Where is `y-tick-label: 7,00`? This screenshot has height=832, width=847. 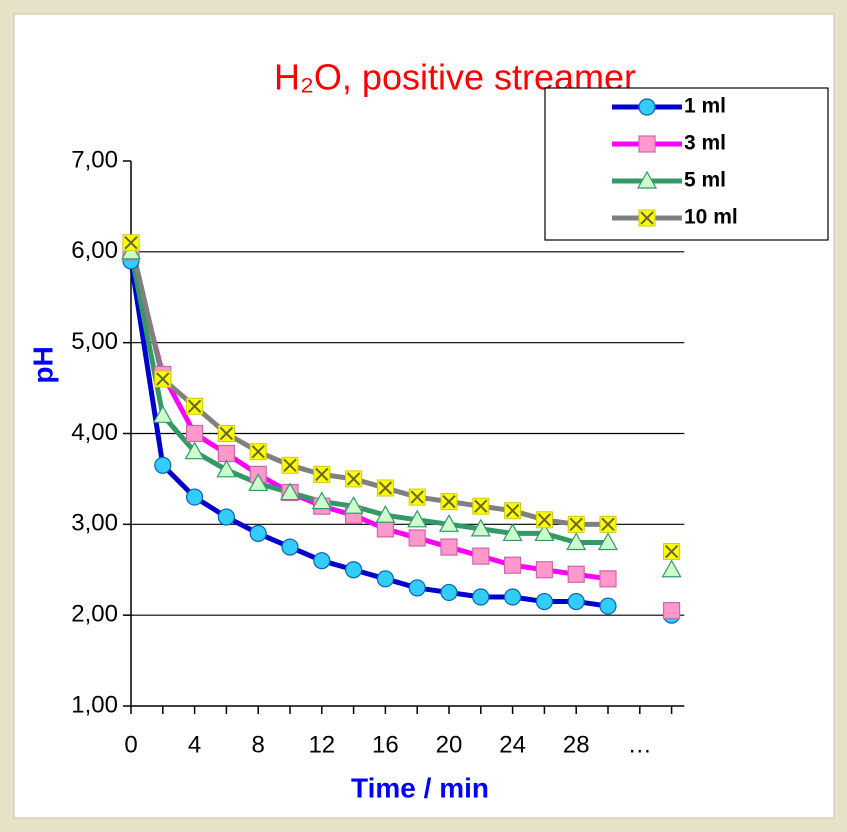
y-tick-label: 7,00 is located at coordinates (94, 159).